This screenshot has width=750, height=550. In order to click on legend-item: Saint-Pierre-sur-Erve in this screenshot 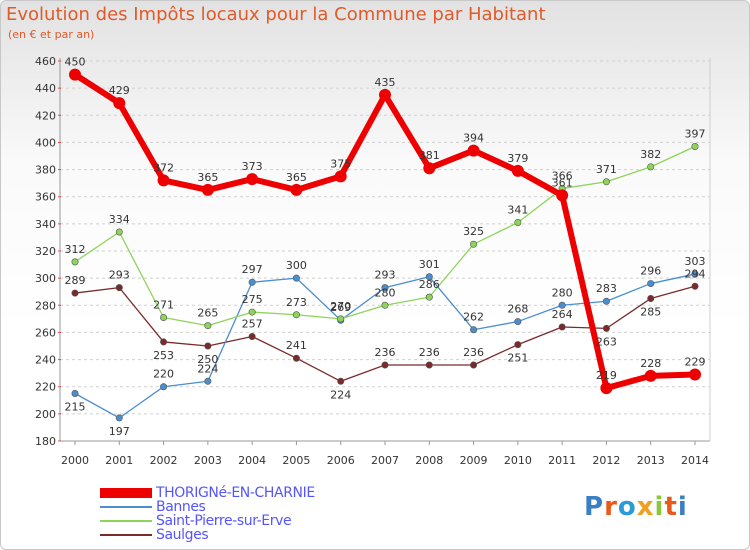, I will do `click(196, 521)`.